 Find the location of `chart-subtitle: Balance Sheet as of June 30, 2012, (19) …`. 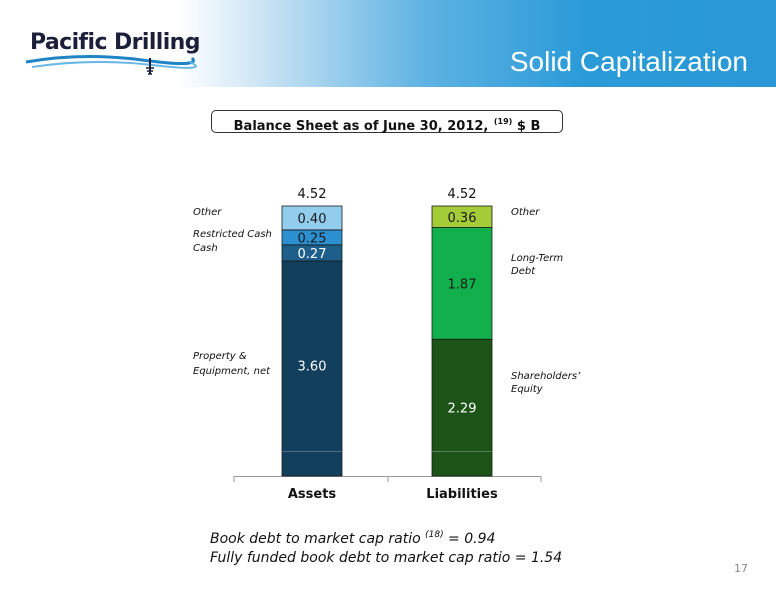

chart-subtitle: Balance Sheet as of June 30, 2012, (19) … is located at coordinates (387, 122).